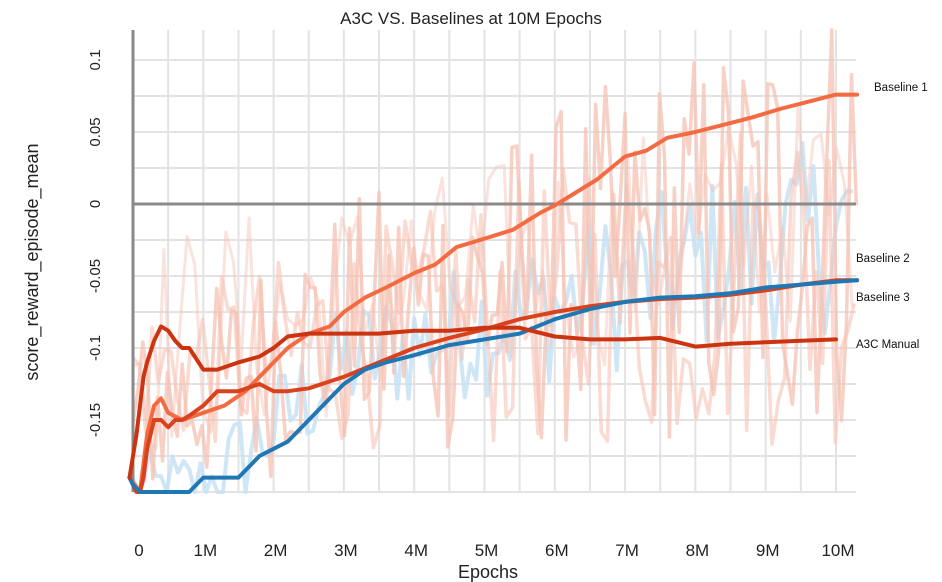 This screenshot has width=942, height=582. What do you see at coordinates (95, 348) in the screenshot?
I see `y-tick-label: -0.1` at bounding box center [95, 348].